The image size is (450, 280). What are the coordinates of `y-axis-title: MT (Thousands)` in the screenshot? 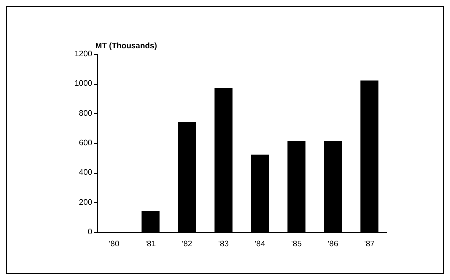 It's located at (127, 46).